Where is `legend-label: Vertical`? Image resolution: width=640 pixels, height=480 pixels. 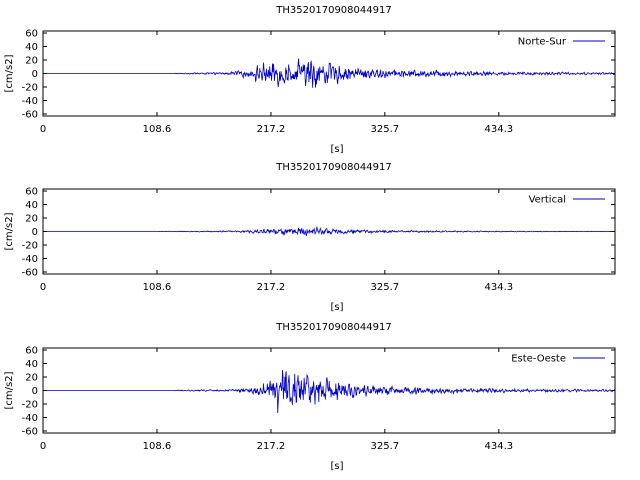
legend-label: Vertical is located at coordinates (547, 200).